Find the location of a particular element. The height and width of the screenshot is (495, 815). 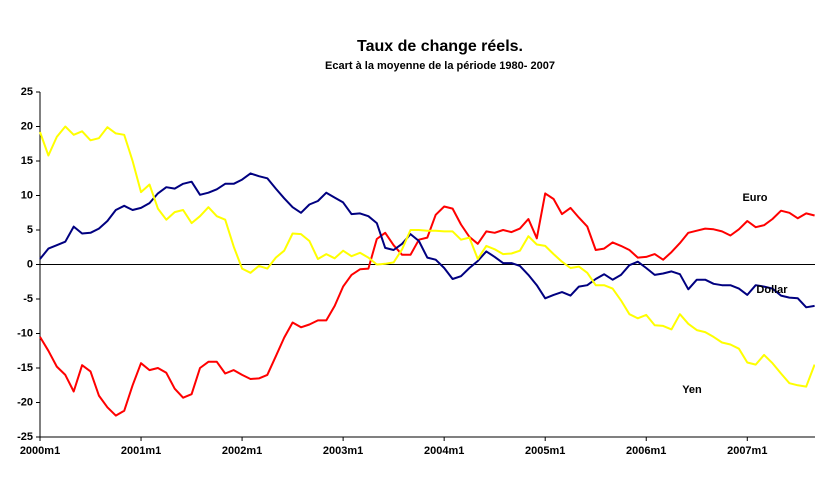

chart-title: Taux de change réels. is located at coordinates (440, 46).